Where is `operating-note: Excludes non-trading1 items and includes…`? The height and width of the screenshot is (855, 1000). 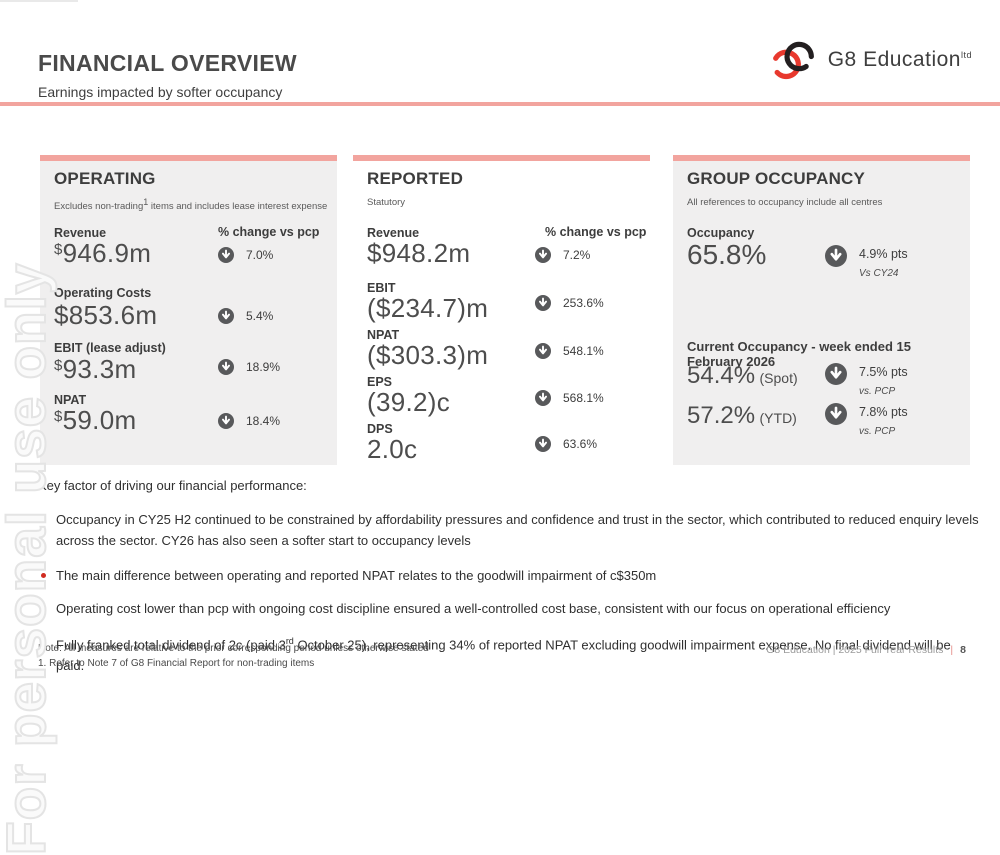
operating-note: Excludes non-trading1 items and includes… is located at coordinates (191, 205).